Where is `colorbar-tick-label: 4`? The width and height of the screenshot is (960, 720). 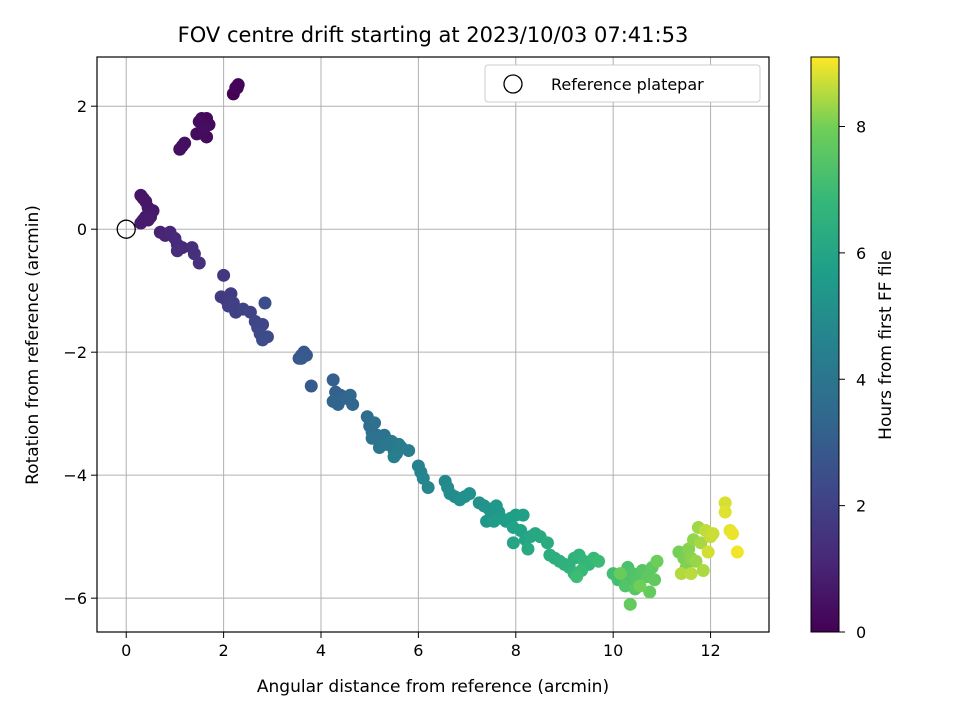
colorbar-tick-label: 4 is located at coordinates (861, 379).